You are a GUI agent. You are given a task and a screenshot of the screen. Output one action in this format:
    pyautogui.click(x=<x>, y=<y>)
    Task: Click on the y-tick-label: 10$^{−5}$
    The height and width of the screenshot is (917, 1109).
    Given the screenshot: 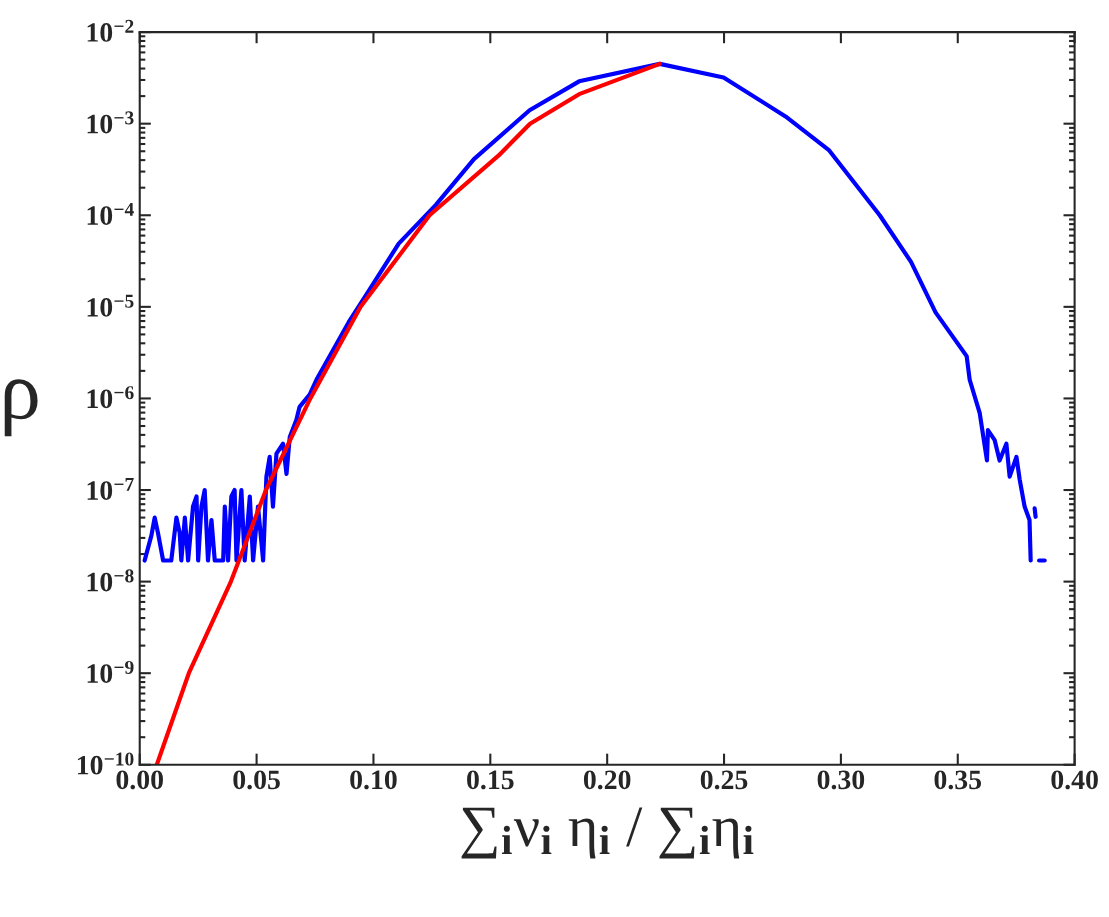 What is the action you would take?
    pyautogui.click(x=110, y=305)
    